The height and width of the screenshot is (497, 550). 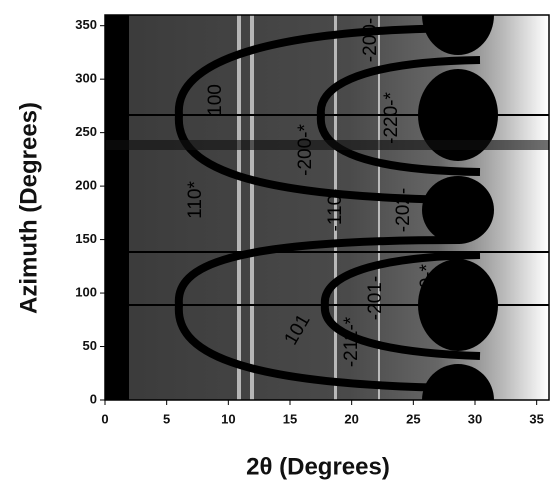 I want to click on reflection-label: -211-*, so click(x=351, y=341).